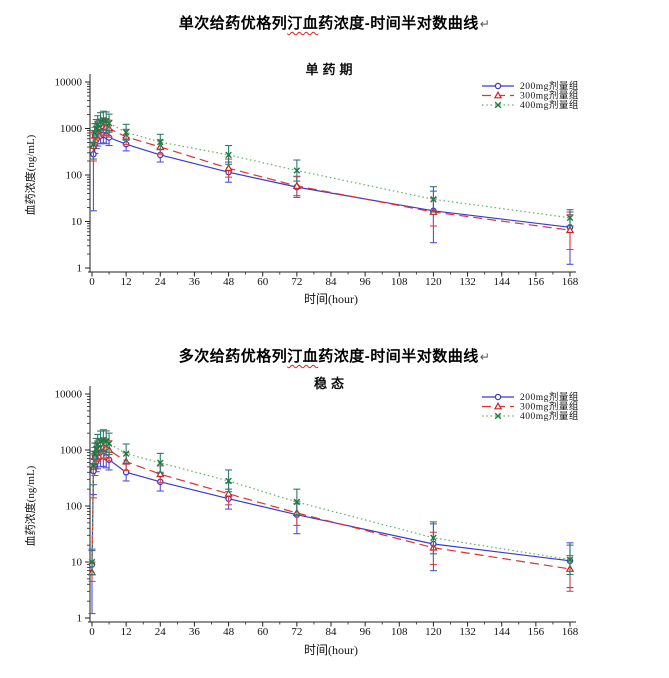  I want to click on document-title-single-dose: 单次给药优格列汀血药浓度-时间半对数曲线↵, so click(334, 22).